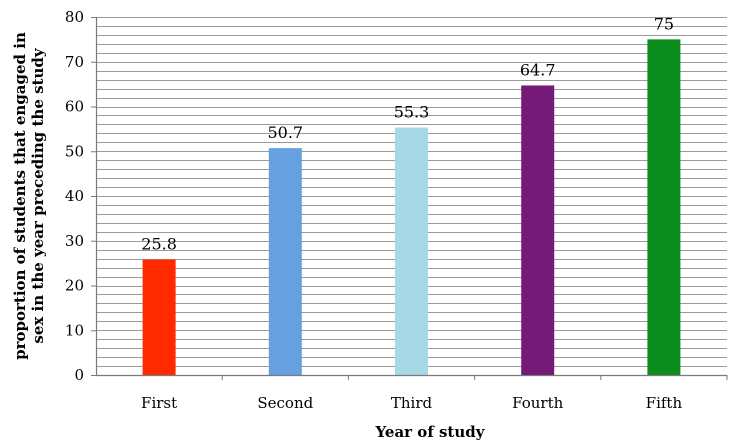 Image resolution: width=755 pixels, height=440 pixels. What do you see at coordinates (20, 196) in the screenshot?
I see `y-axis-title-line-1: proportion of students that engaged in` at bounding box center [20, 196].